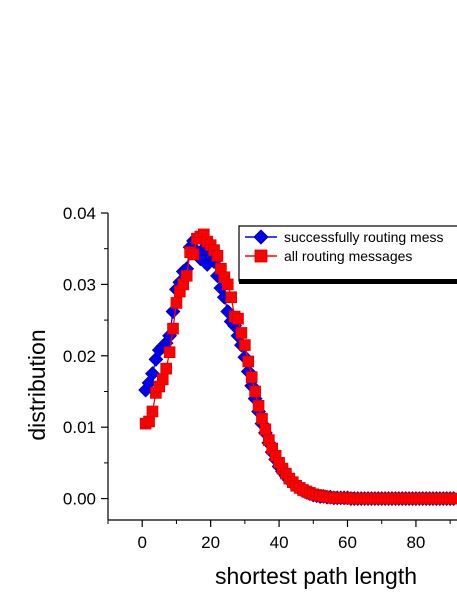 The height and width of the screenshot is (596, 457). Describe the element at coordinates (364, 237) in the screenshot. I see `legend-label-successfully: successfully routing mess` at that location.